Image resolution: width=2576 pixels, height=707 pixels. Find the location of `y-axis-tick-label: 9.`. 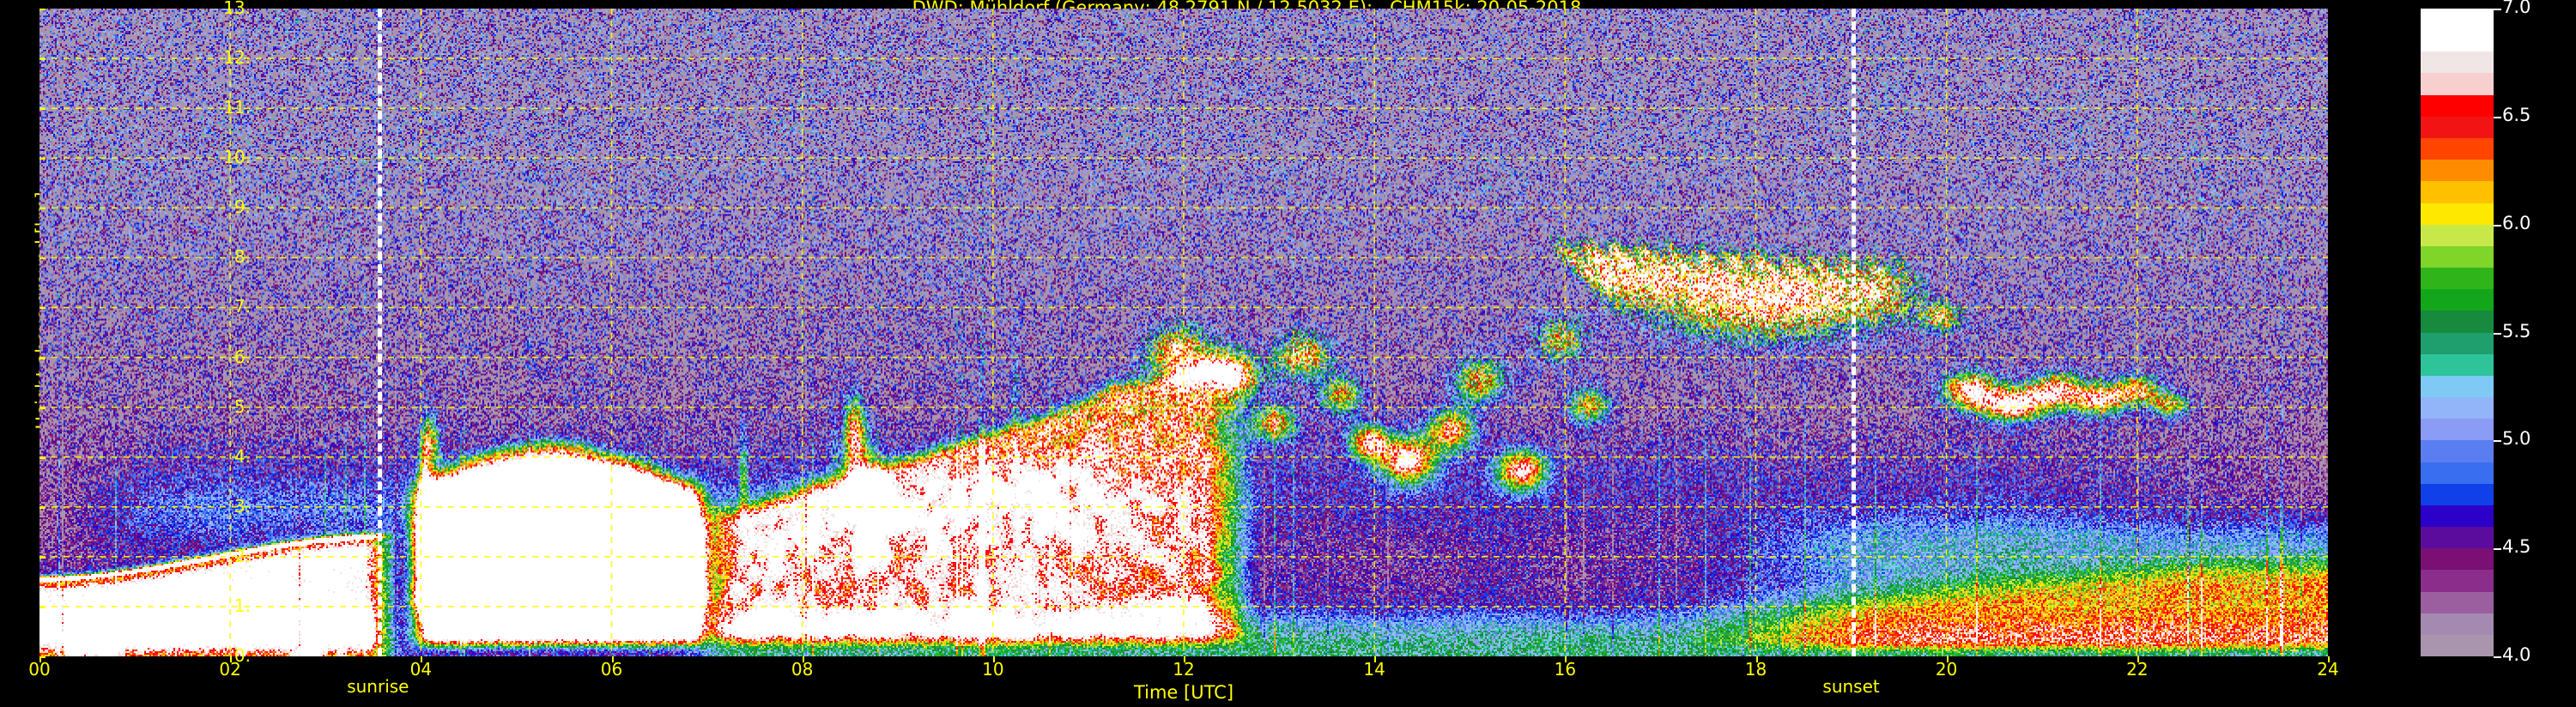

y-axis-tick-label: 9. is located at coordinates (242, 207).